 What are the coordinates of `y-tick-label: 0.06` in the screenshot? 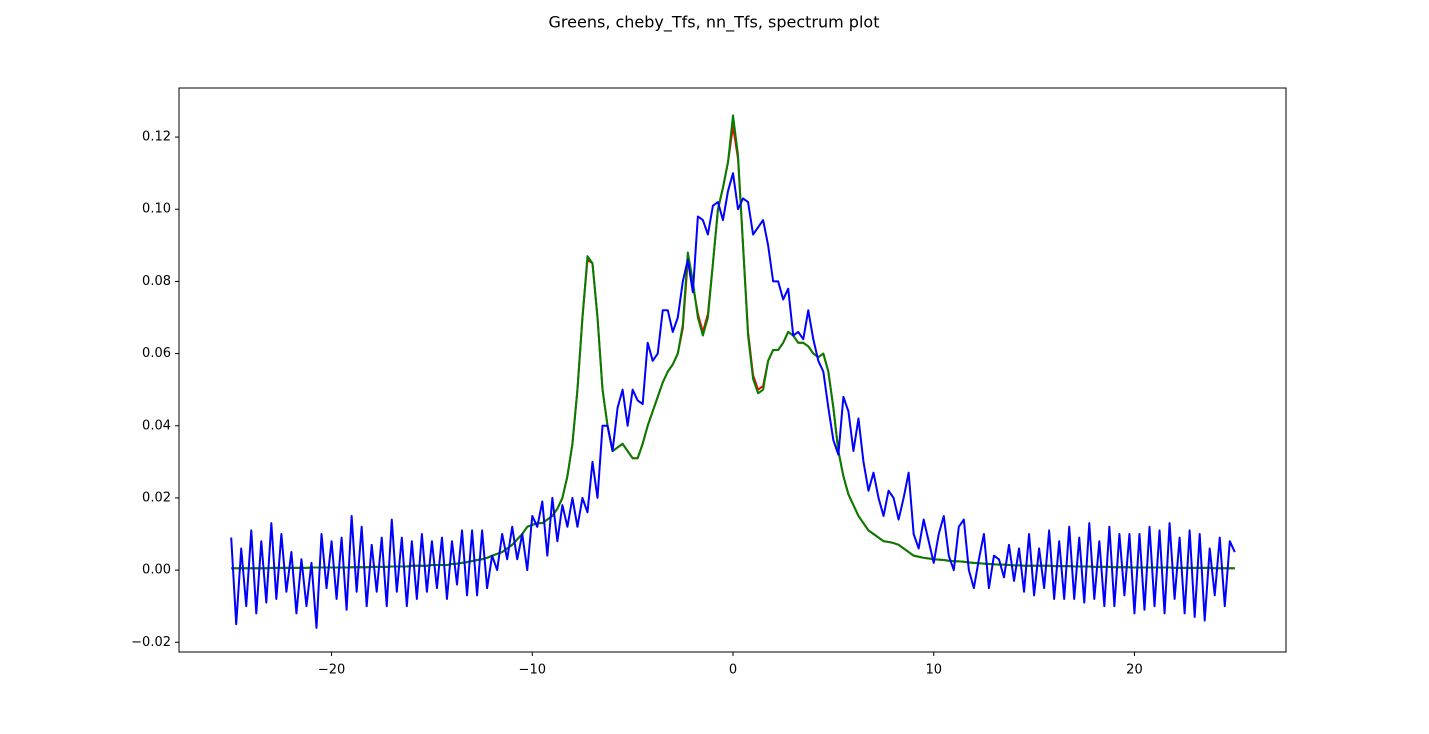 It's located at (156, 353).